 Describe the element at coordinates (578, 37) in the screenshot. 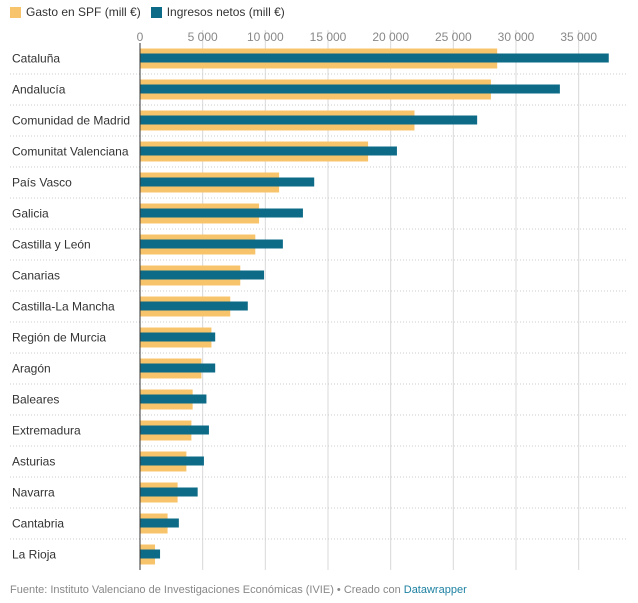

I see `x-tick-label: 35 000` at that location.